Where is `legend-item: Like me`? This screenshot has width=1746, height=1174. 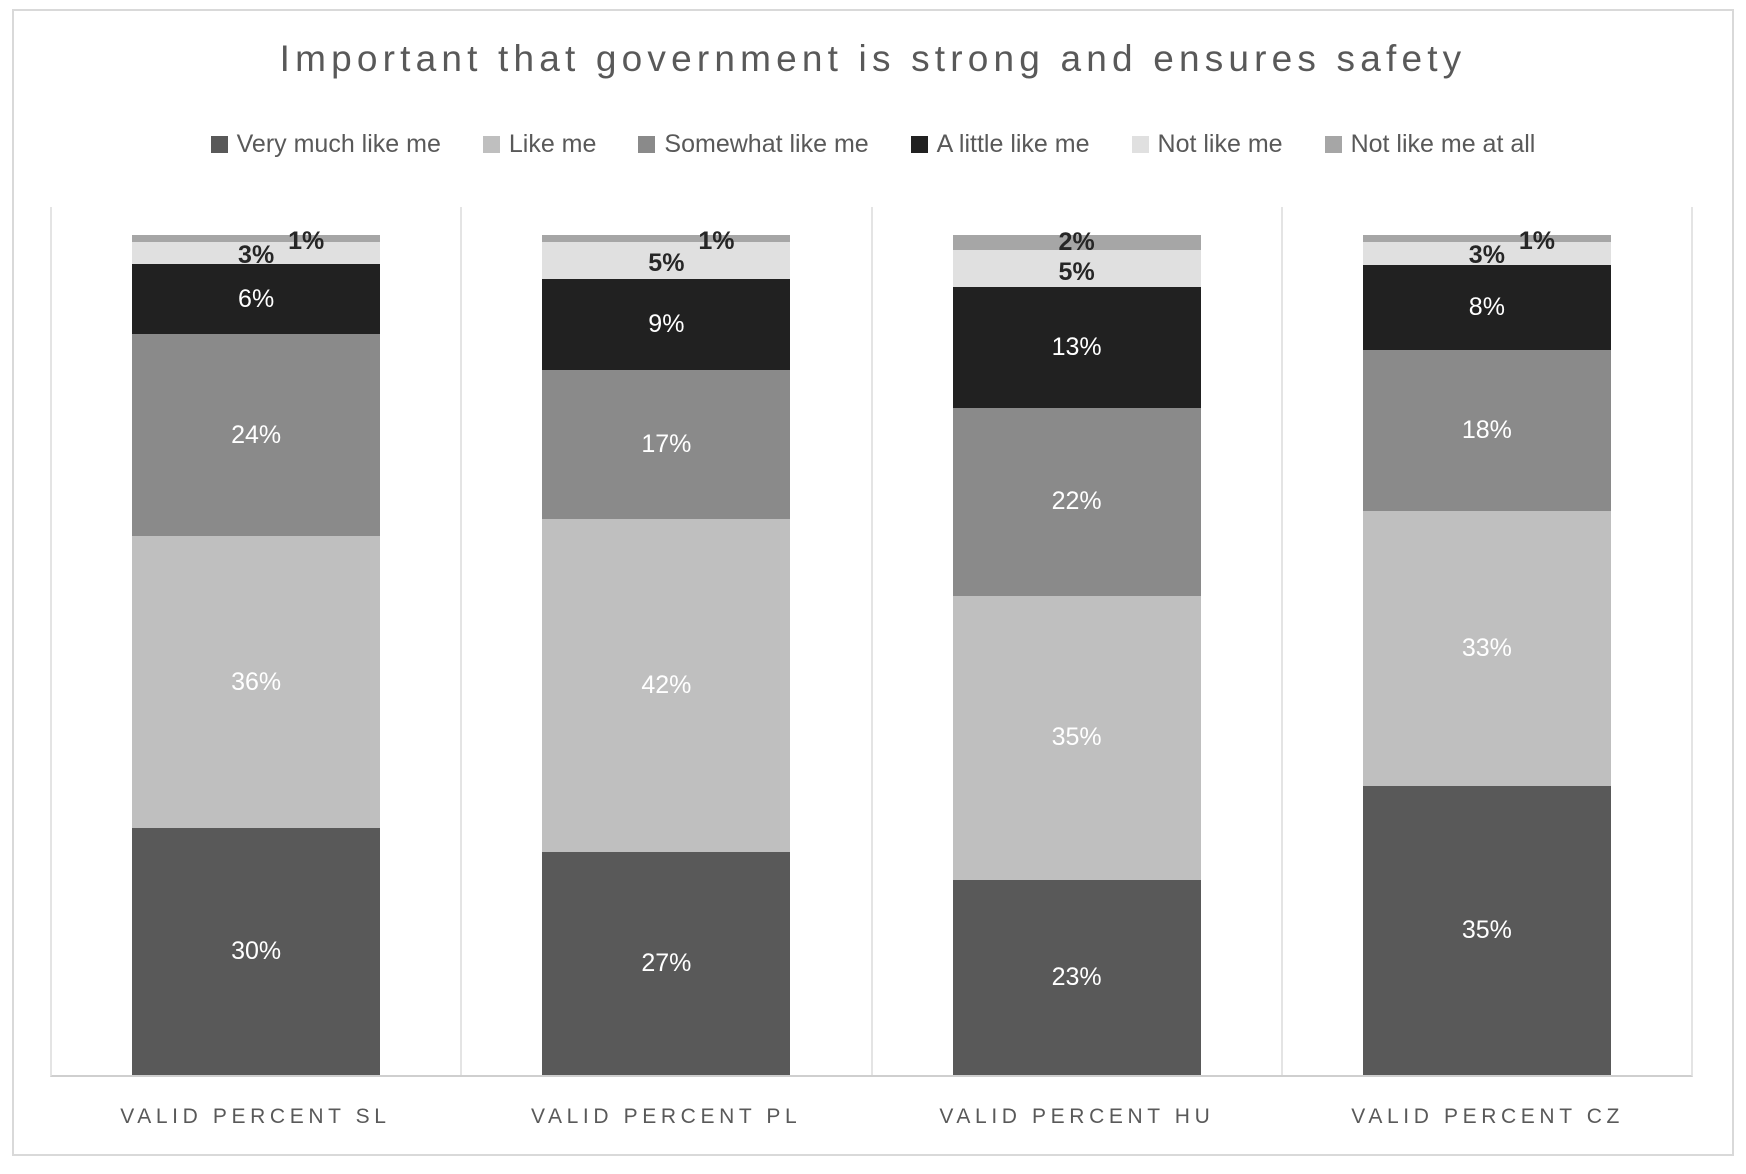
legend-item: Like me is located at coordinates (539, 144).